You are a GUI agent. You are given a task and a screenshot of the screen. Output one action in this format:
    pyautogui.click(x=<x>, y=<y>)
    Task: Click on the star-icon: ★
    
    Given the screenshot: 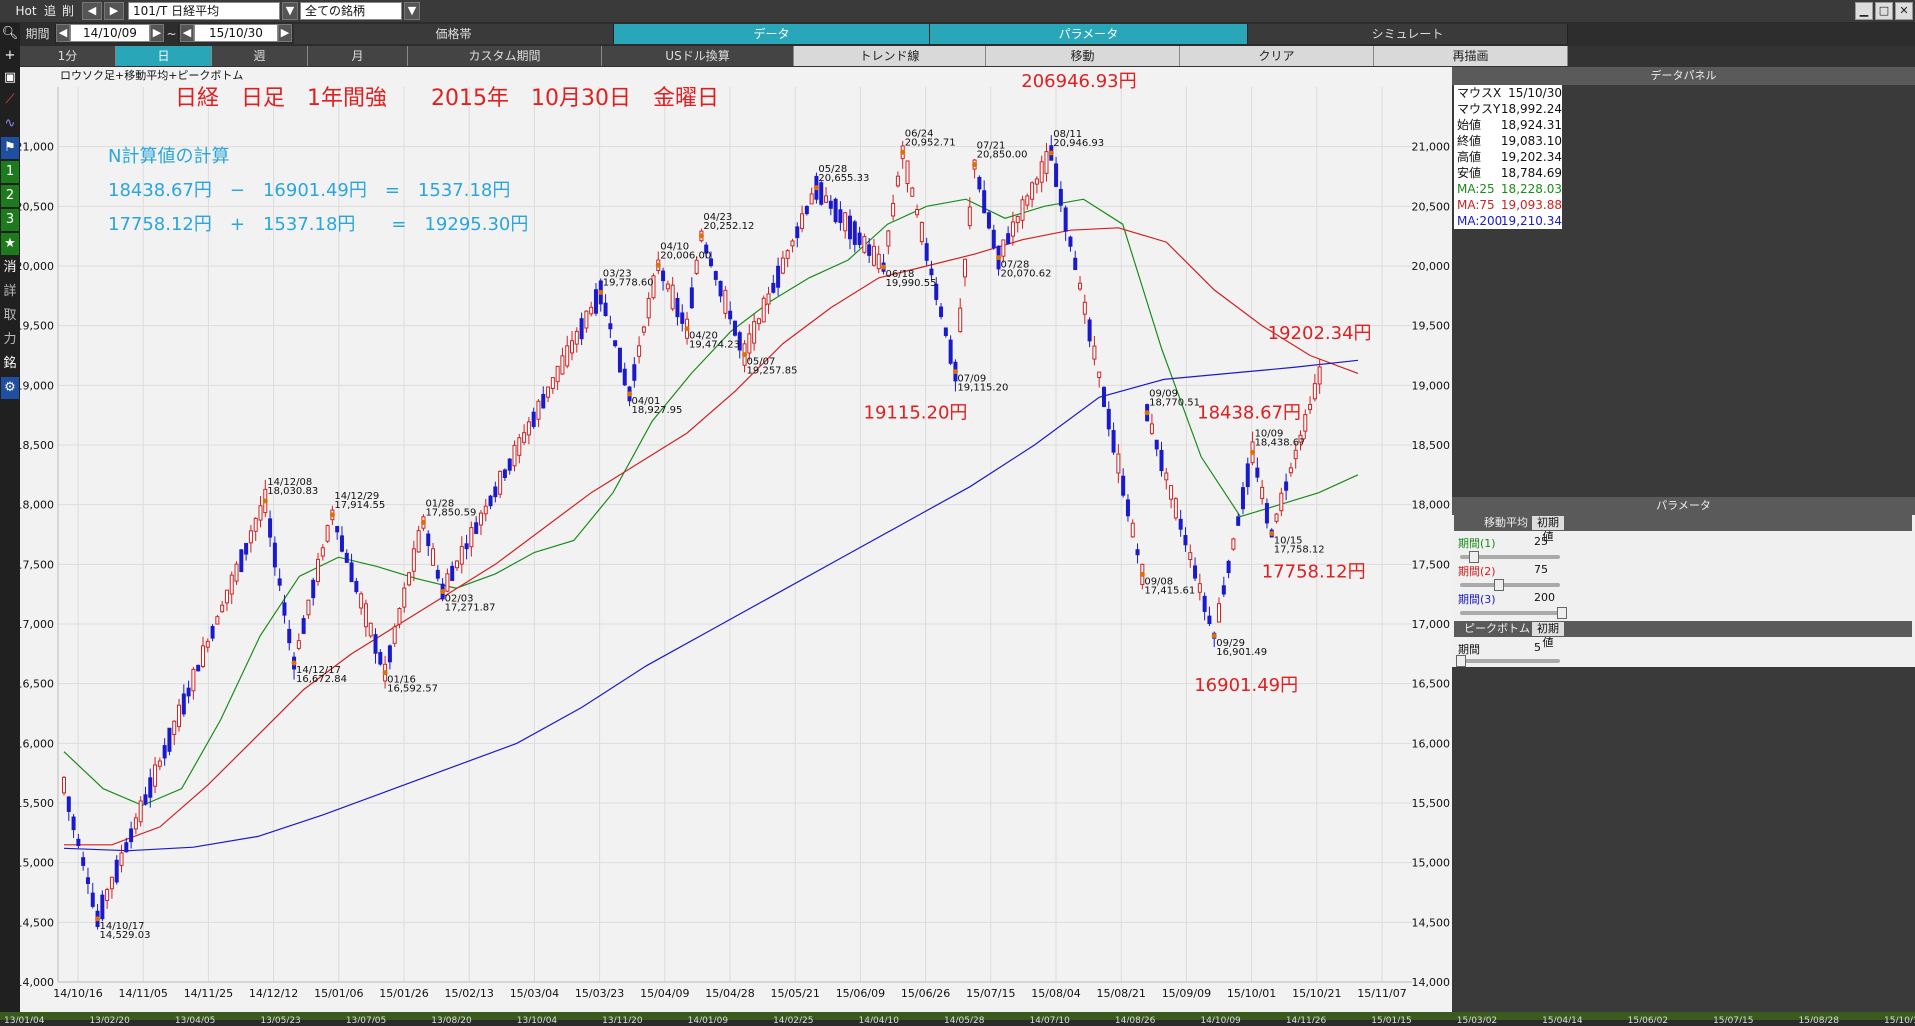 What is the action you would take?
    pyautogui.click(x=10, y=244)
    